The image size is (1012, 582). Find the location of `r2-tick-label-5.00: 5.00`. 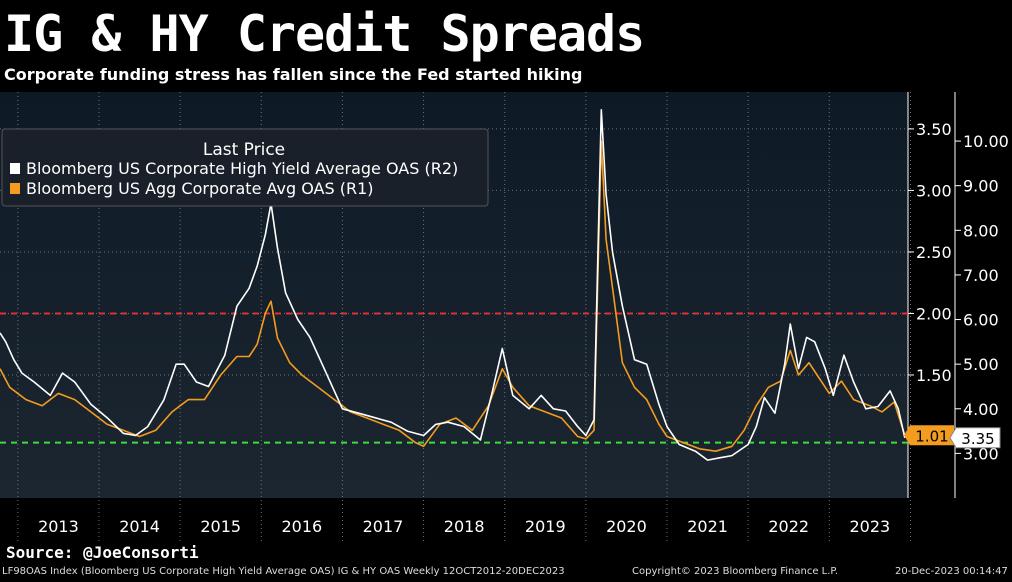

r2-tick-label-5.00: 5.00 is located at coordinates (981, 364).